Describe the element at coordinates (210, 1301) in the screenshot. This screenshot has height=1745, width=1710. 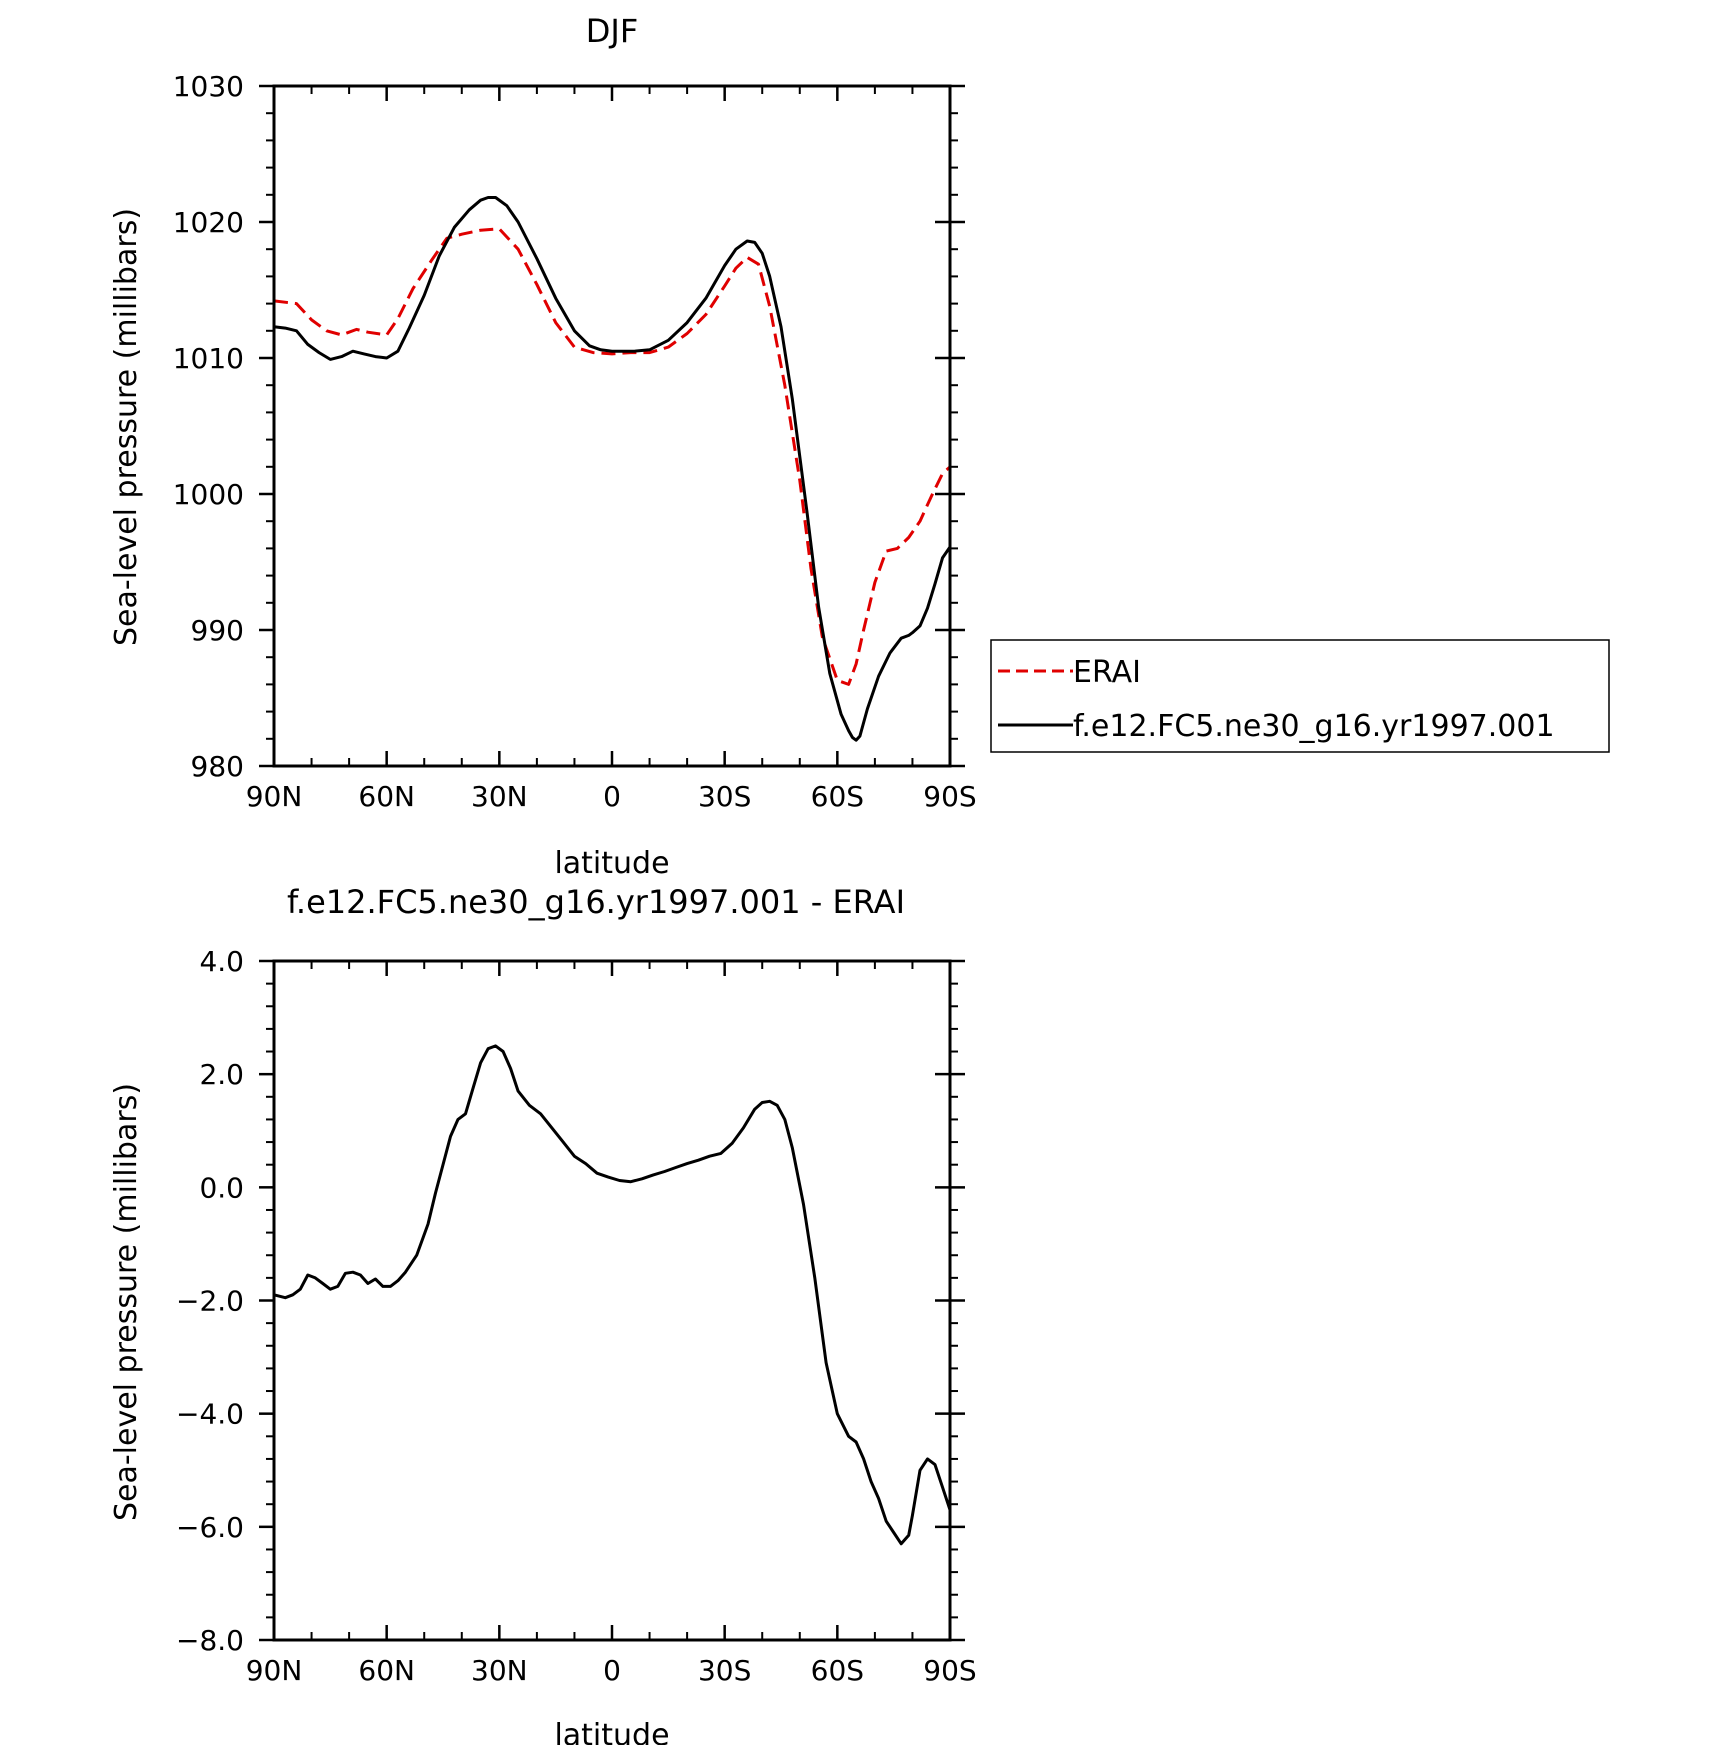
I see `bottom-y-tick-label: −2.0` at that location.